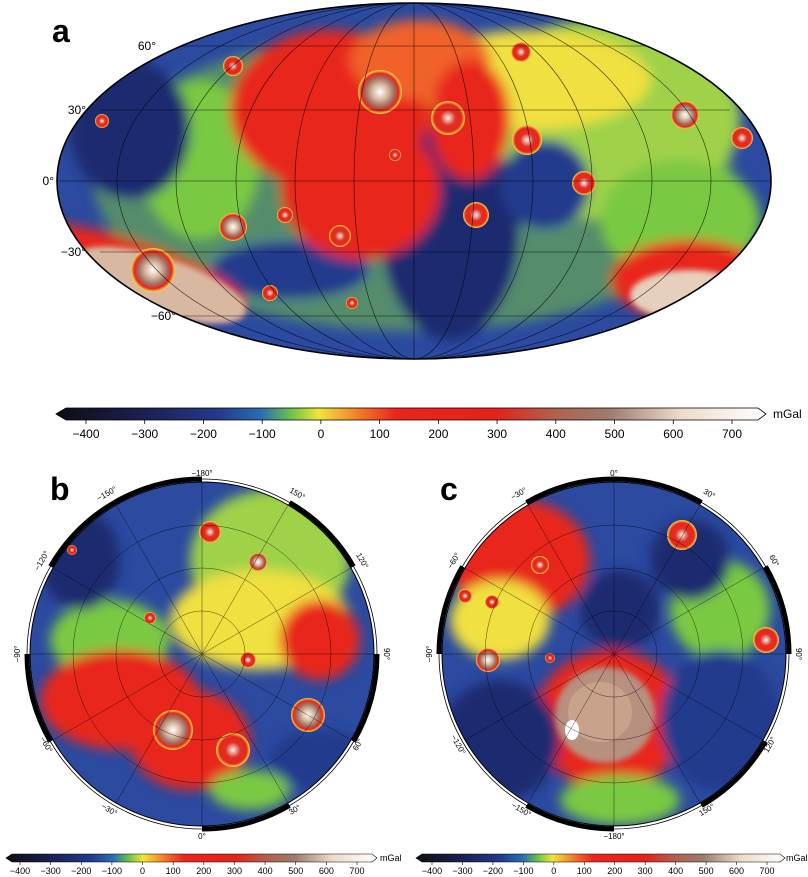 The height and width of the screenshot is (877, 808). I want to click on colorbar-c-tick-label: 0, so click(553, 871).